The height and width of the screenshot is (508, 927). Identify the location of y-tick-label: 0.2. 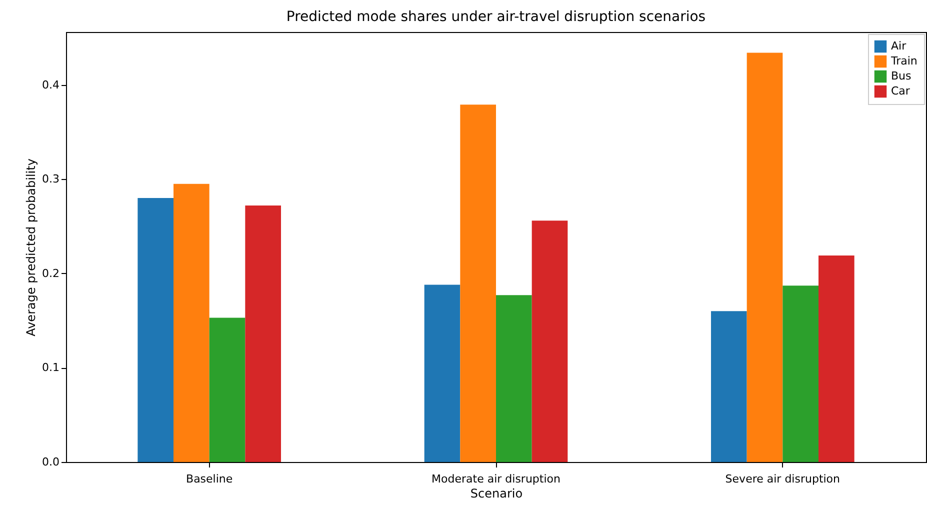
(51, 273).